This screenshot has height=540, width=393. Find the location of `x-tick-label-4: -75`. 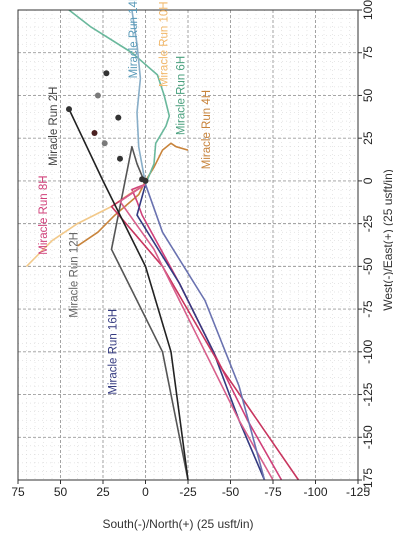

x-tick-label-4: -75 is located at coordinates (368, 309).